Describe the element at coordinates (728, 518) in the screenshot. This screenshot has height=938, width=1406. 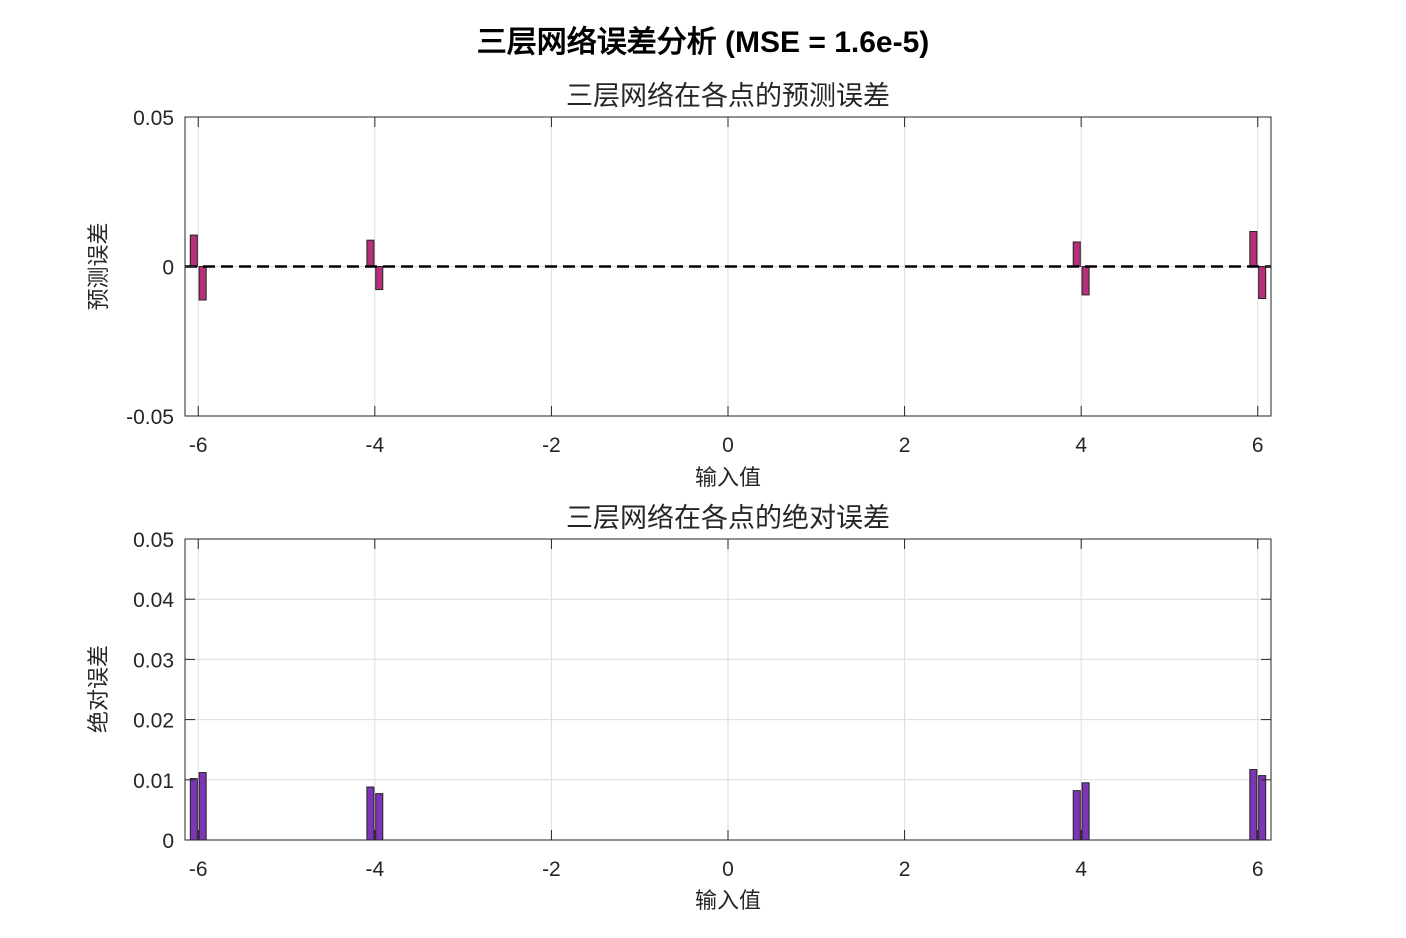
I see `absolute-error-title: 三层网络在各点的绝对误差` at that location.